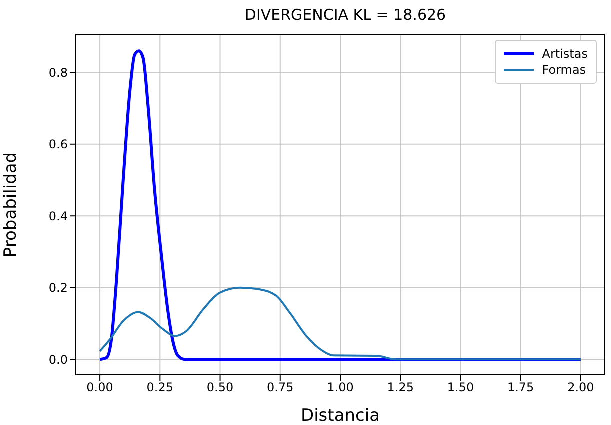 The width and height of the screenshot is (611, 425). I want to click on x-tick-label: 0.50, so click(220, 387).